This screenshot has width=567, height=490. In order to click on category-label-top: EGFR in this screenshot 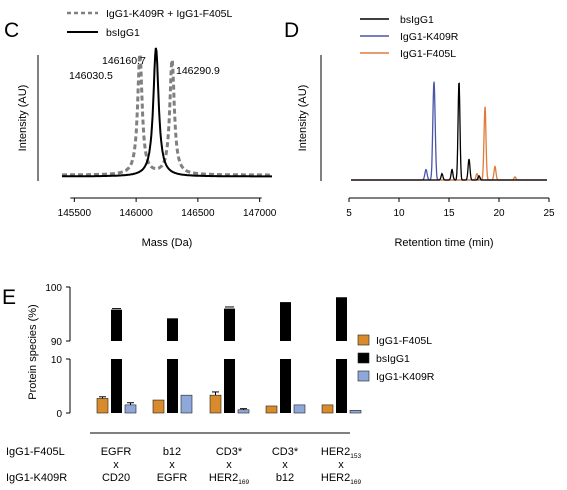, I will do `click(116, 452)`.